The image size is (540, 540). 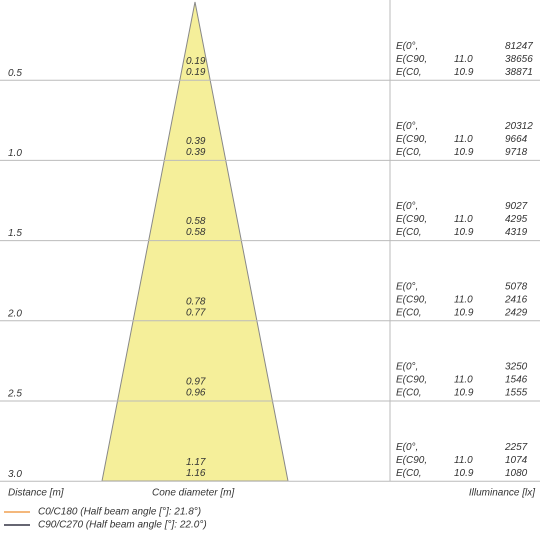 I want to click on cone-diameter: 1.16, so click(x=196, y=473).